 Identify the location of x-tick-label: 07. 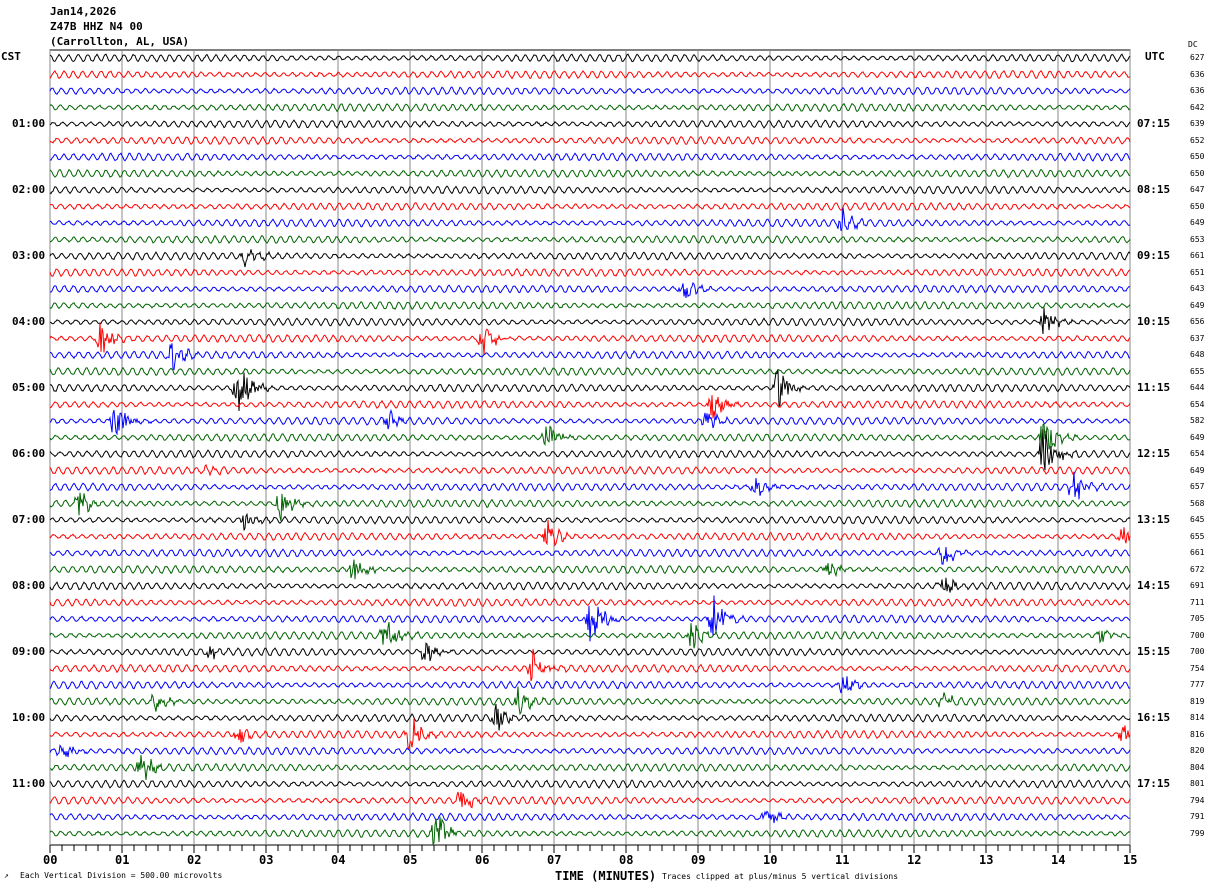
(554, 860).